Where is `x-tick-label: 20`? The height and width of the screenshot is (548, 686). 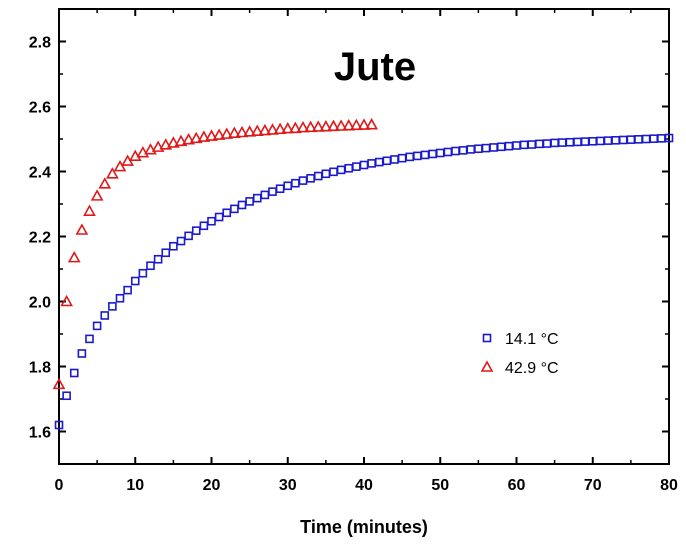 x-tick-label: 20 is located at coordinates (212, 485).